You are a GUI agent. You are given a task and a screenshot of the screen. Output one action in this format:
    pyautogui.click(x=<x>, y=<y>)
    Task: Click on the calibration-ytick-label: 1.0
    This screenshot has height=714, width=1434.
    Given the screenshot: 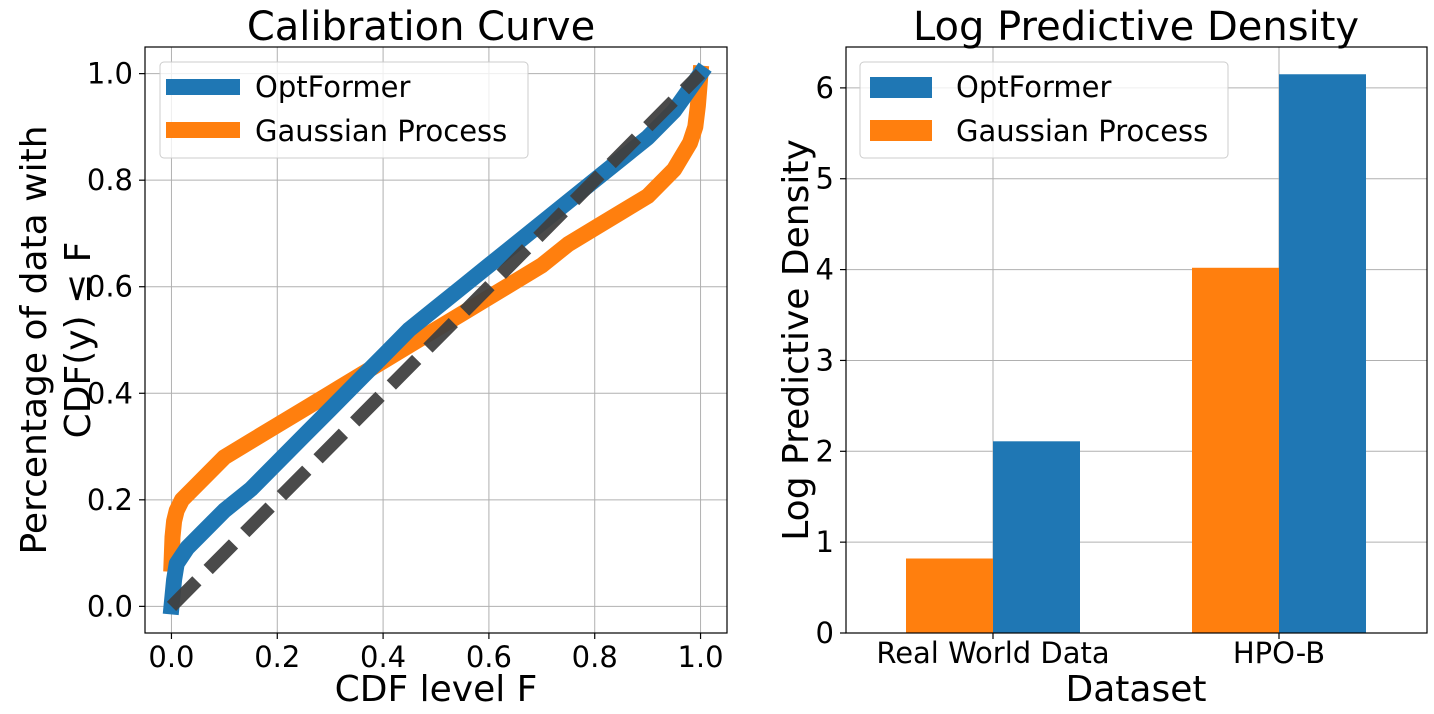 What is the action you would take?
    pyautogui.click(x=110, y=74)
    